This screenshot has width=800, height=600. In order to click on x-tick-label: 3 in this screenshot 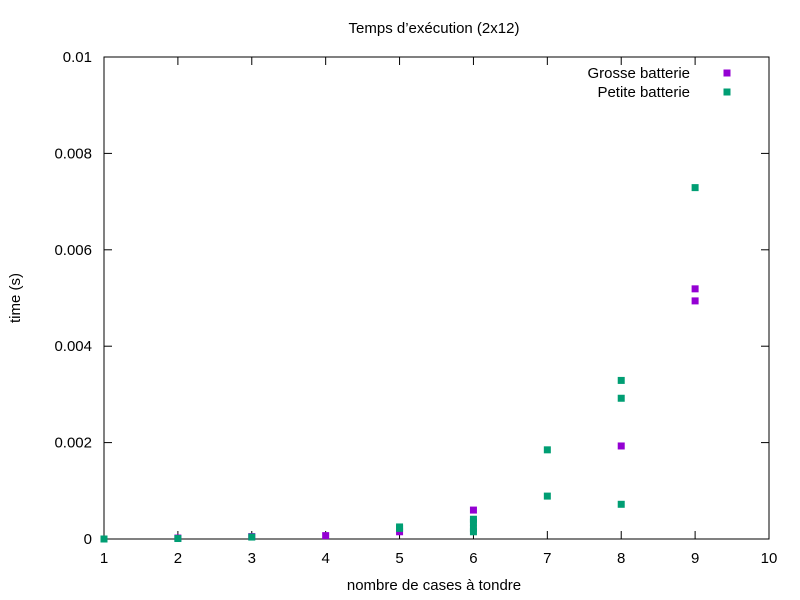, I will do `click(252, 558)`.